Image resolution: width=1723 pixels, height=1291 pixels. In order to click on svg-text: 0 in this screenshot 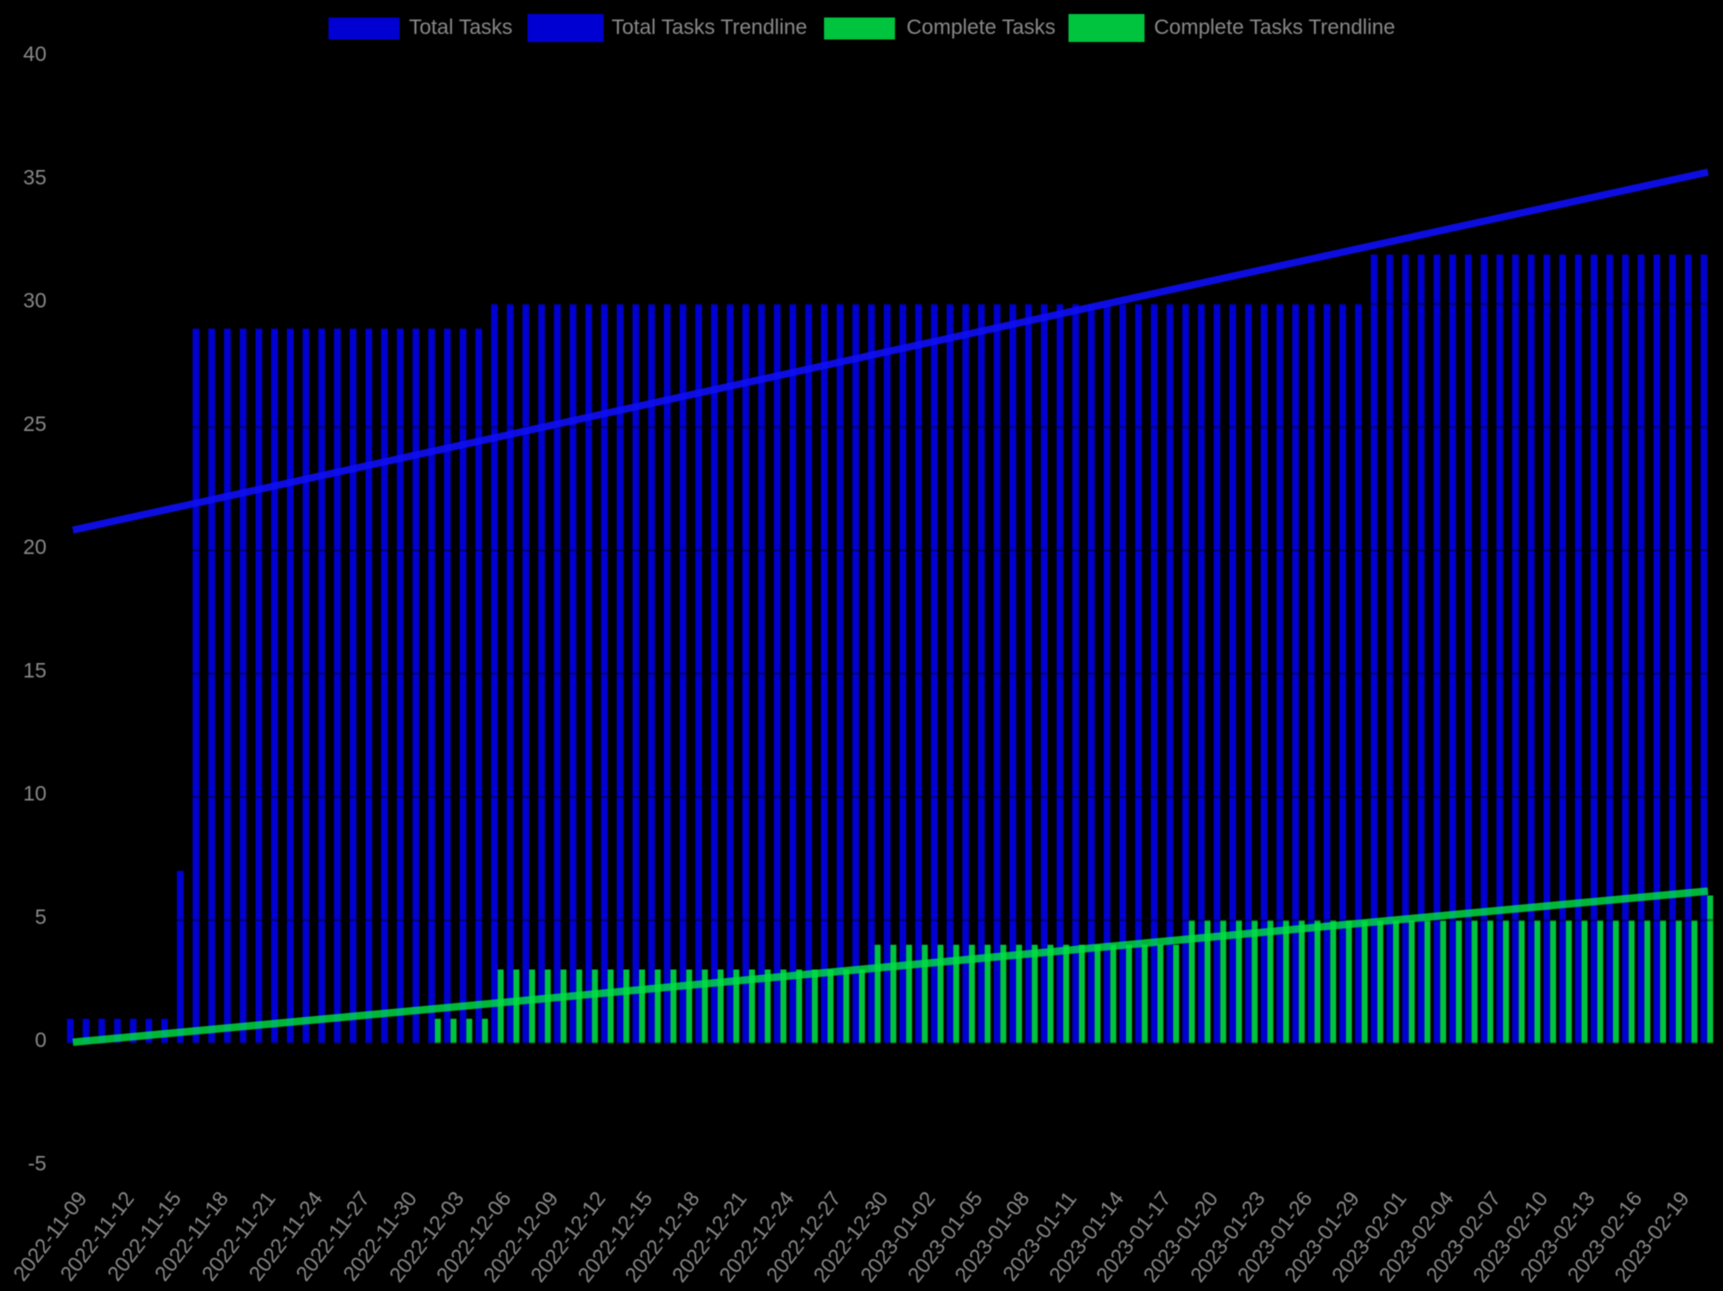, I will do `click(41, 1040)`.